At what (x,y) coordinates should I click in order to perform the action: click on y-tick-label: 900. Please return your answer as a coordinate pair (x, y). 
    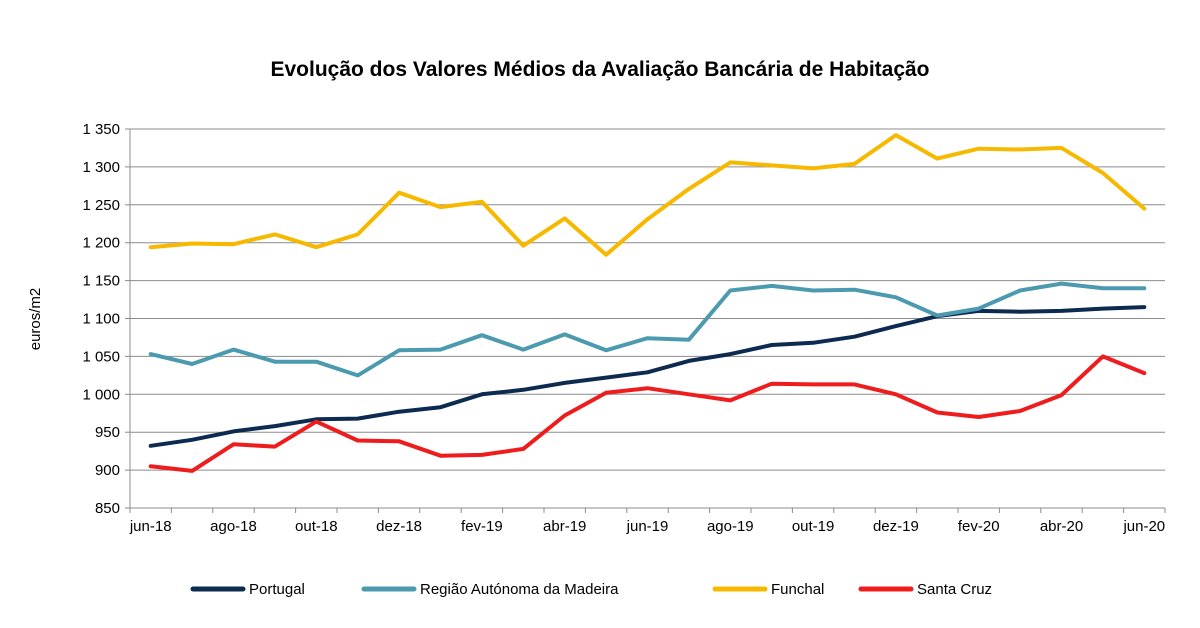
    Looking at the image, I should click on (107, 470).